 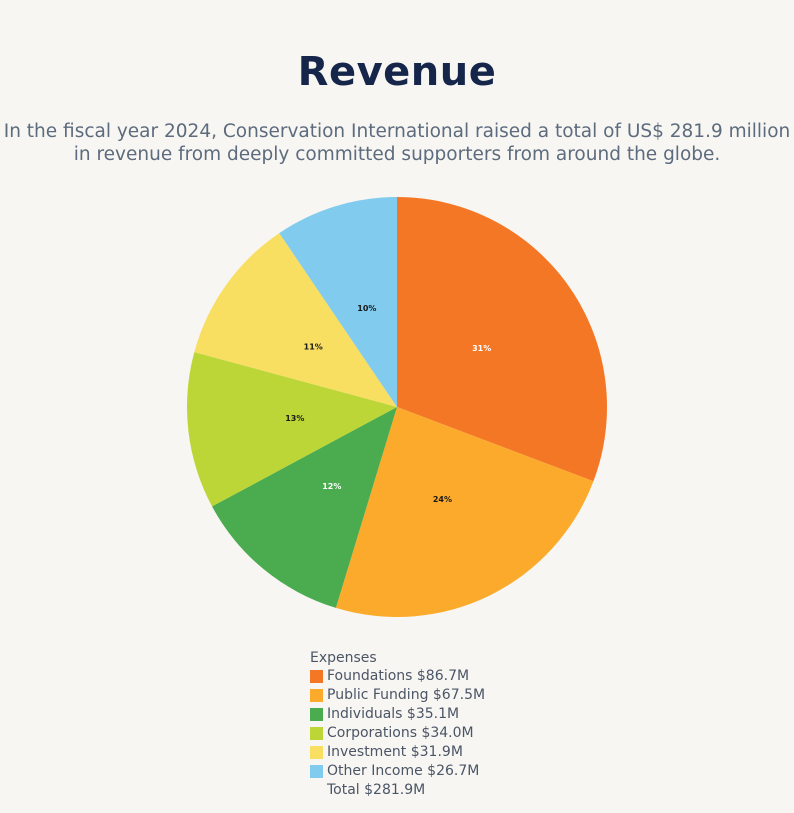 I want to click on pie-slice-corporations, so click(x=292, y=429).